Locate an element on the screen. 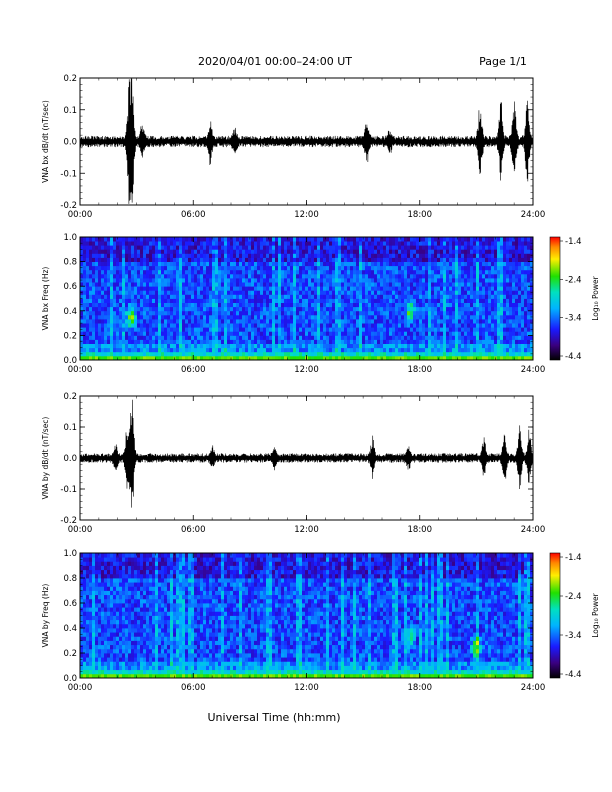 The image size is (612, 792). x-tick-label: 12:00 is located at coordinates (306, 530).